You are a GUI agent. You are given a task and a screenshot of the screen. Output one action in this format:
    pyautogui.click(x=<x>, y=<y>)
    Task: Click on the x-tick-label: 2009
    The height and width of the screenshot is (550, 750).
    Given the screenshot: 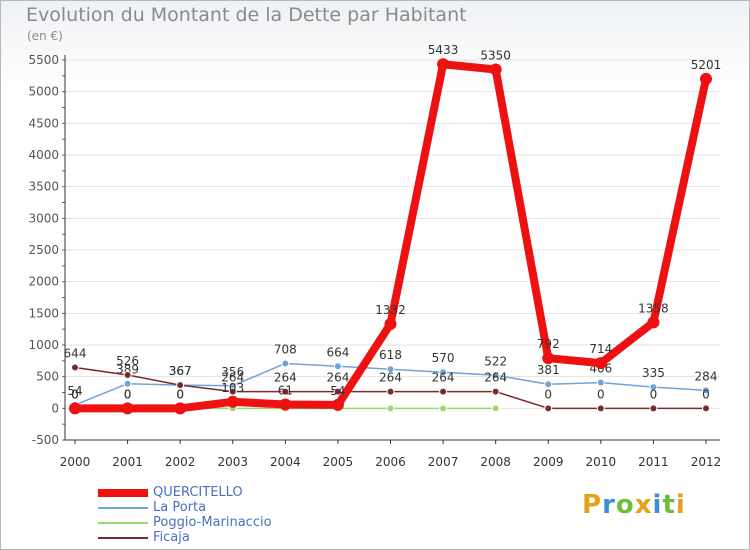 What is the action you would take?
    pyautogui.click(x=548, y=462)
    